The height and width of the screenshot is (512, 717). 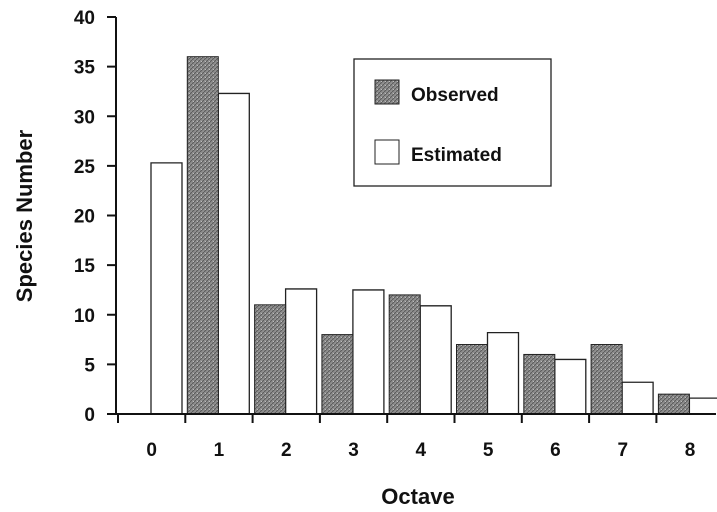 I want to click on legend-label-estimated: Estimated, so click(x=456, y=155).